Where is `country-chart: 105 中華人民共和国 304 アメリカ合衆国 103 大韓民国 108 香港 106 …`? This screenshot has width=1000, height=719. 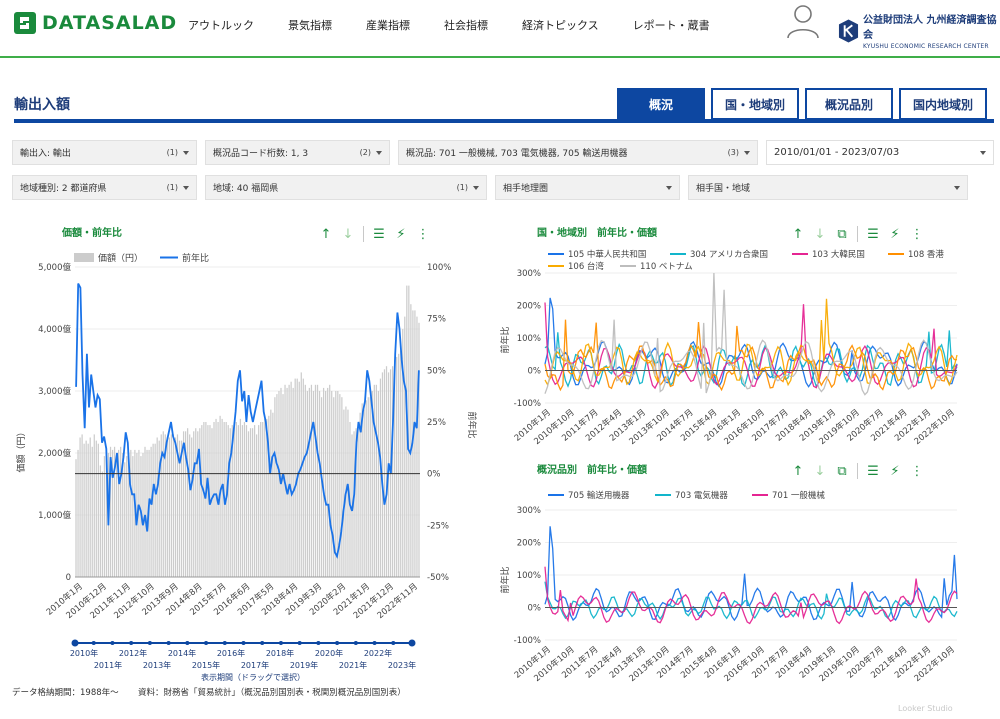 country-chart: 105 中華人民共和国 304 アメリカ合衆国 103 大韓民国 108 香港 106 … is located at coordinates (742, 350).